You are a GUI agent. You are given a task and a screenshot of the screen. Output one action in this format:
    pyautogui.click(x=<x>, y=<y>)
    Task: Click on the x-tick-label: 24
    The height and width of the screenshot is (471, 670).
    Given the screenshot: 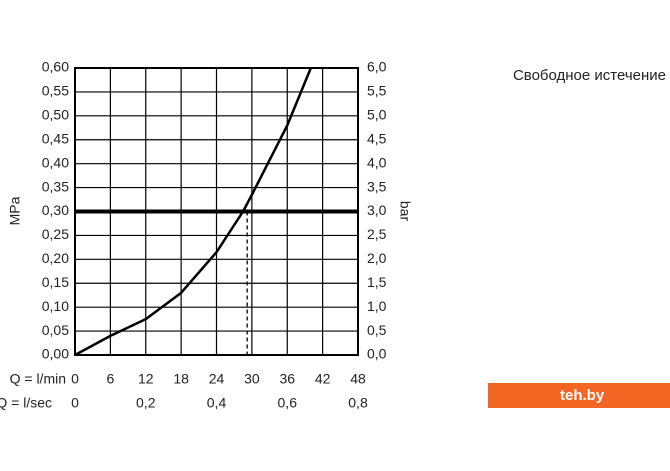 What is the action you would take?
    pyautogui.click(x=217, y=379)
    